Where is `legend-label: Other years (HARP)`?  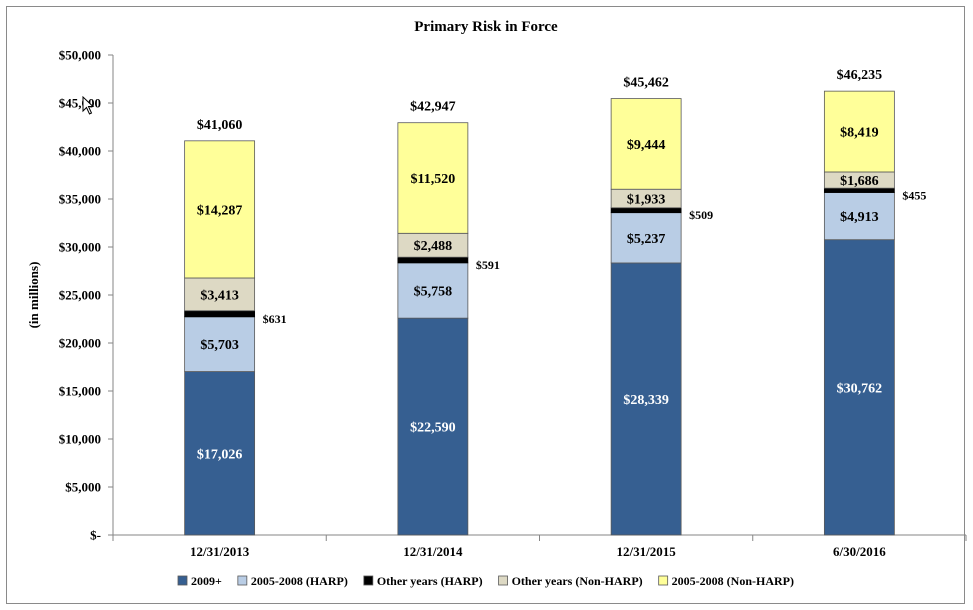 legend-label: Other years (HARP) is located at coordinates (430, 581).